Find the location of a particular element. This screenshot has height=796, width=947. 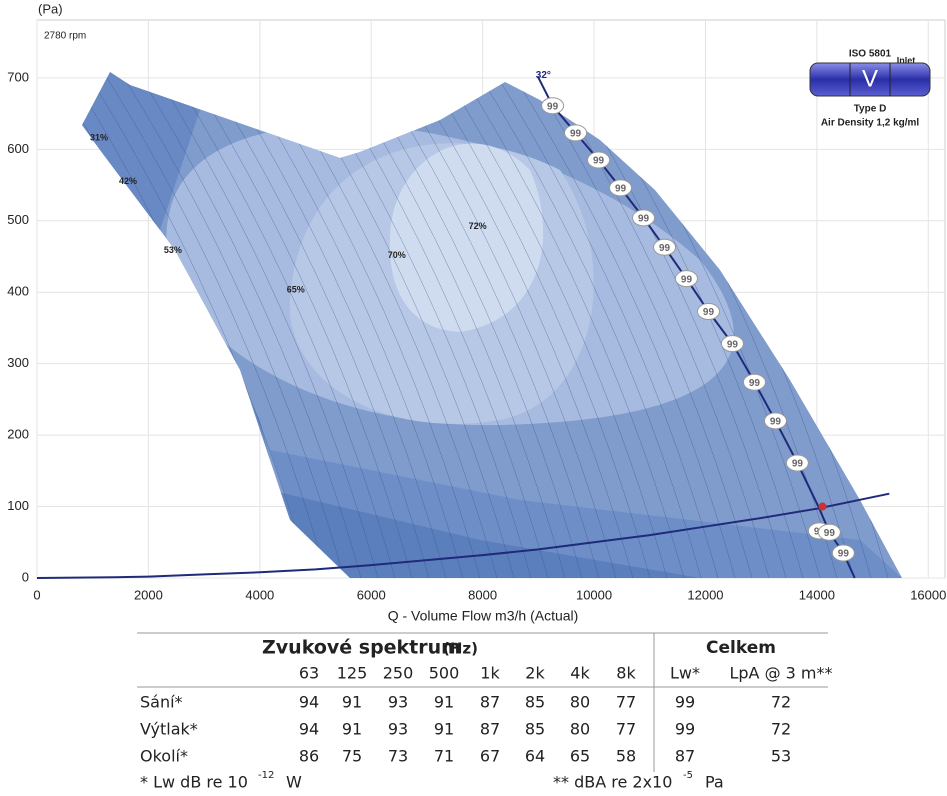

legend-type: Type D is located at coordinates (870, 109).